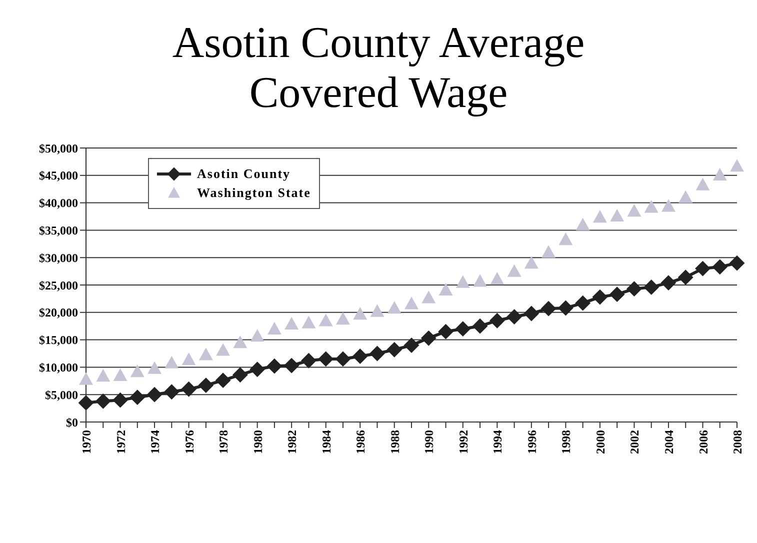  What do you see at coordinates (58, 340) in the screenshot?
I see `y-tick-label: $15,000` at bounding box center [58, 340].